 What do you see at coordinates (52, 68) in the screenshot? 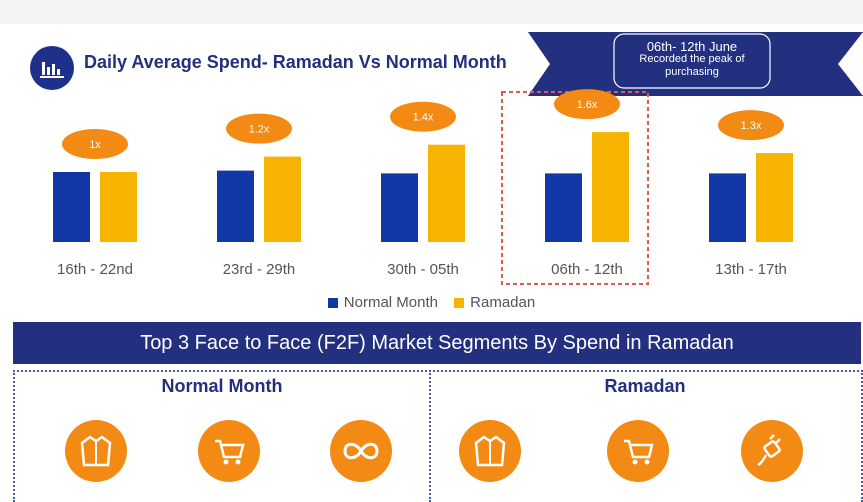
I see `bar-chart-icon` at bounding box center [52, 68].